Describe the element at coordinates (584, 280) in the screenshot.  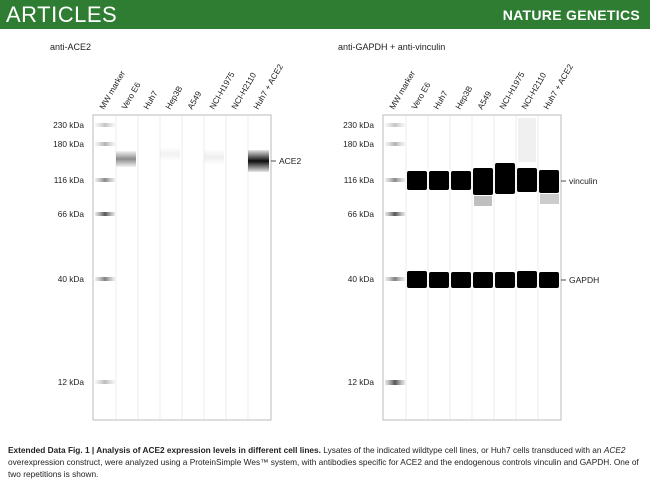
I see `gapdh-label: GAPDH` at that location.